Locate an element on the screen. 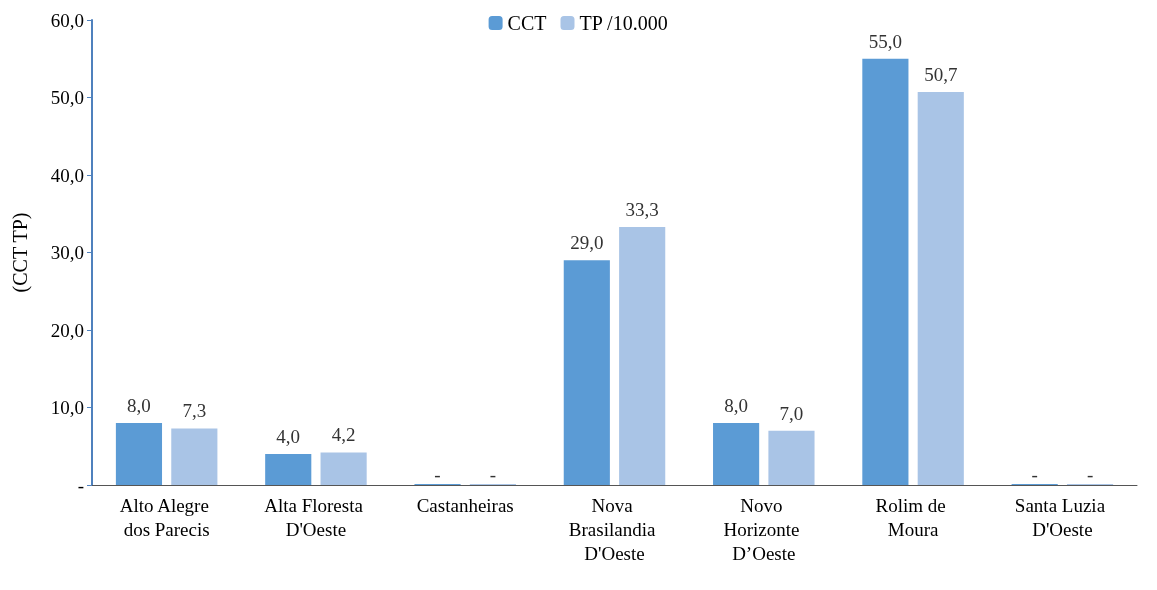 This screenshot has width=1157, height=590. x-tick-label: Rolim de Moura is located at coordinates (913, 517).